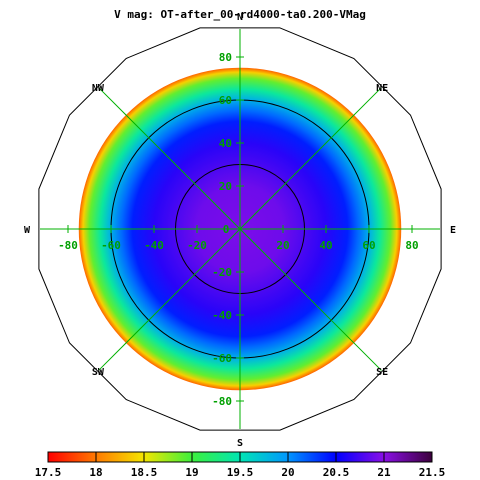  I want to click on direction-label: N, so click(240, 17).